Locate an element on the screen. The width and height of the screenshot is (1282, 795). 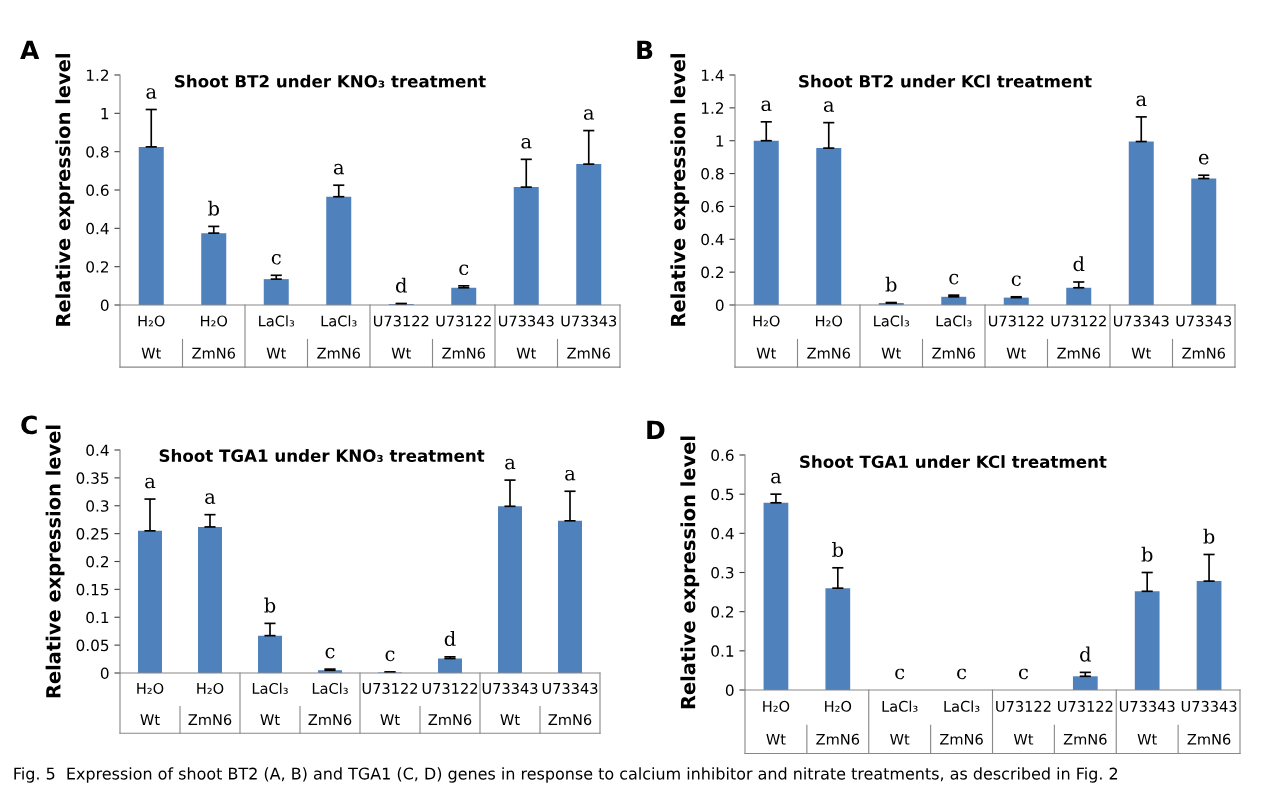
chart-title: Shoot BT2 under KCl treatment is located at coordinates (945, 81).